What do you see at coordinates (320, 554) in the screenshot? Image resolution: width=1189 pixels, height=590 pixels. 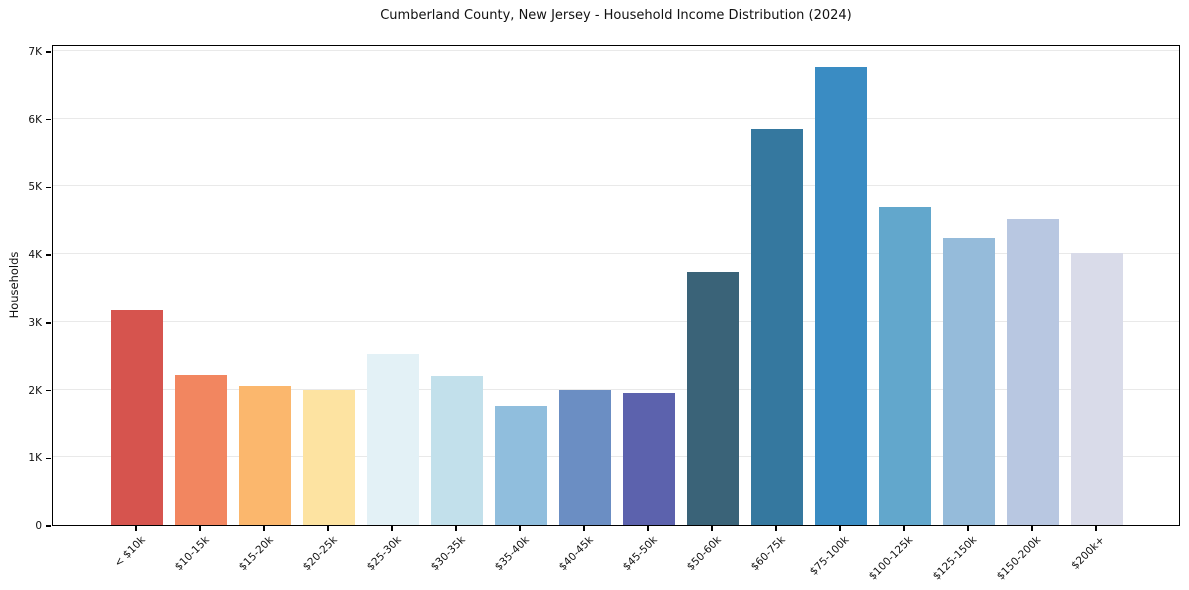 I see `x-tick-label: $20-25k` at bounding box center [320, 554].